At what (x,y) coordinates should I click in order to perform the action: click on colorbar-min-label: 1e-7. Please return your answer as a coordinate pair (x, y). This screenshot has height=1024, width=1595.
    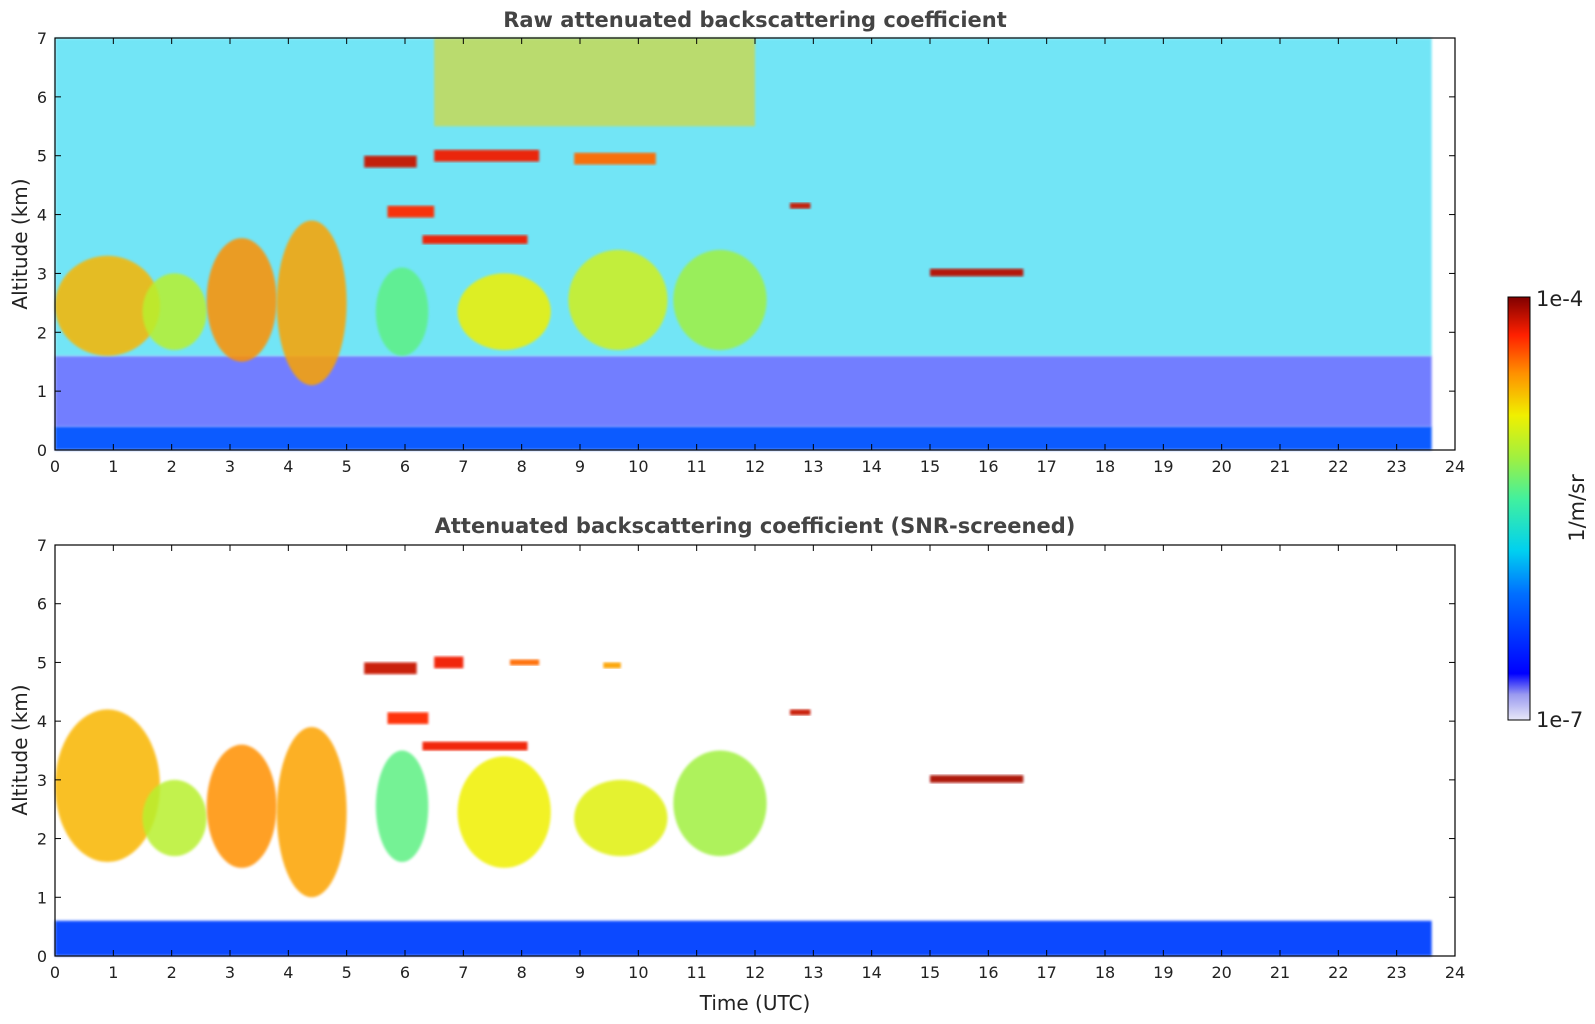
    Looking at the image, I should click on (1559, 720).